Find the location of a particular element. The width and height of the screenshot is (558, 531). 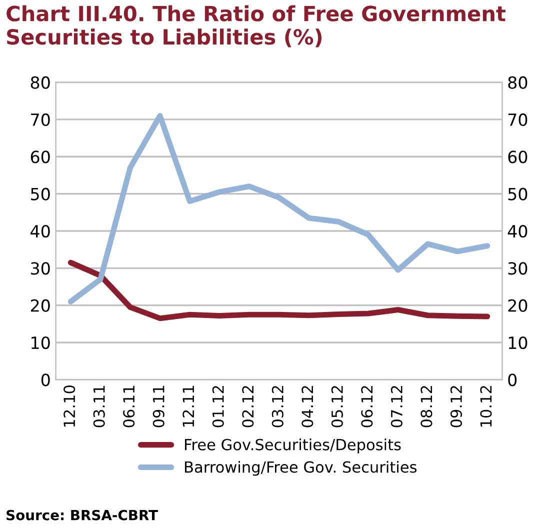

x-tick-label: 04.12 is located at coordinates (308, 407).